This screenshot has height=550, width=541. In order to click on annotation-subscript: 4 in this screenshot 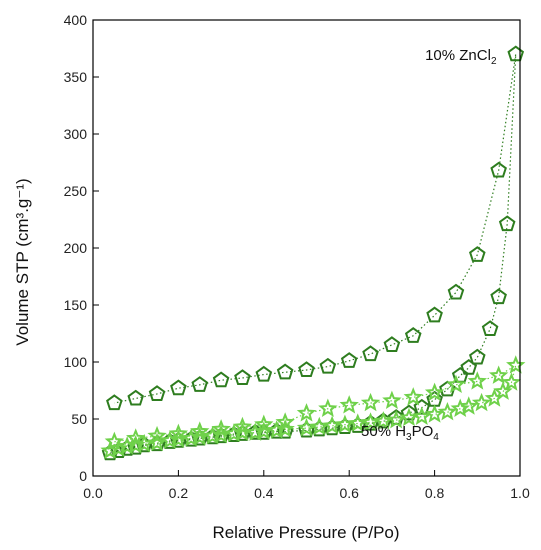, I will do `click(436, 437)`.